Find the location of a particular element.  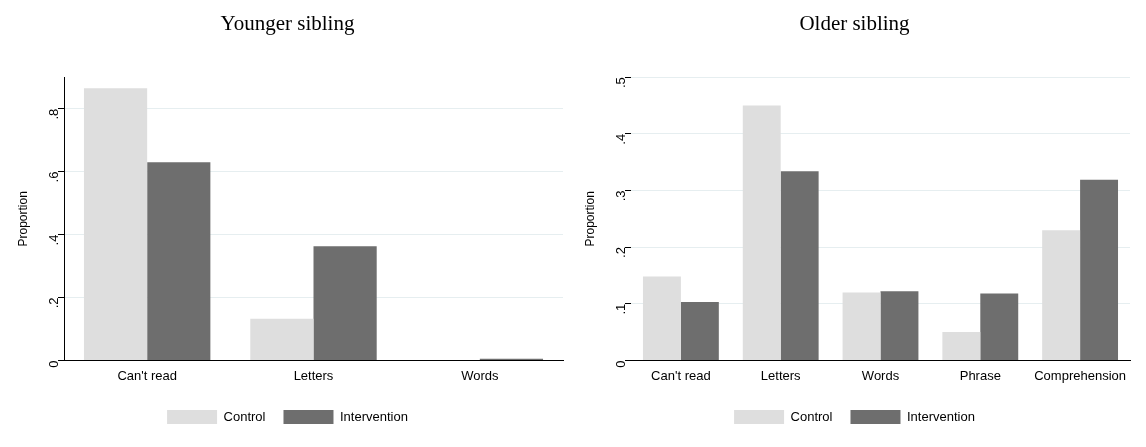

chart-title: Older sibling is located at coordinates (855, 23).